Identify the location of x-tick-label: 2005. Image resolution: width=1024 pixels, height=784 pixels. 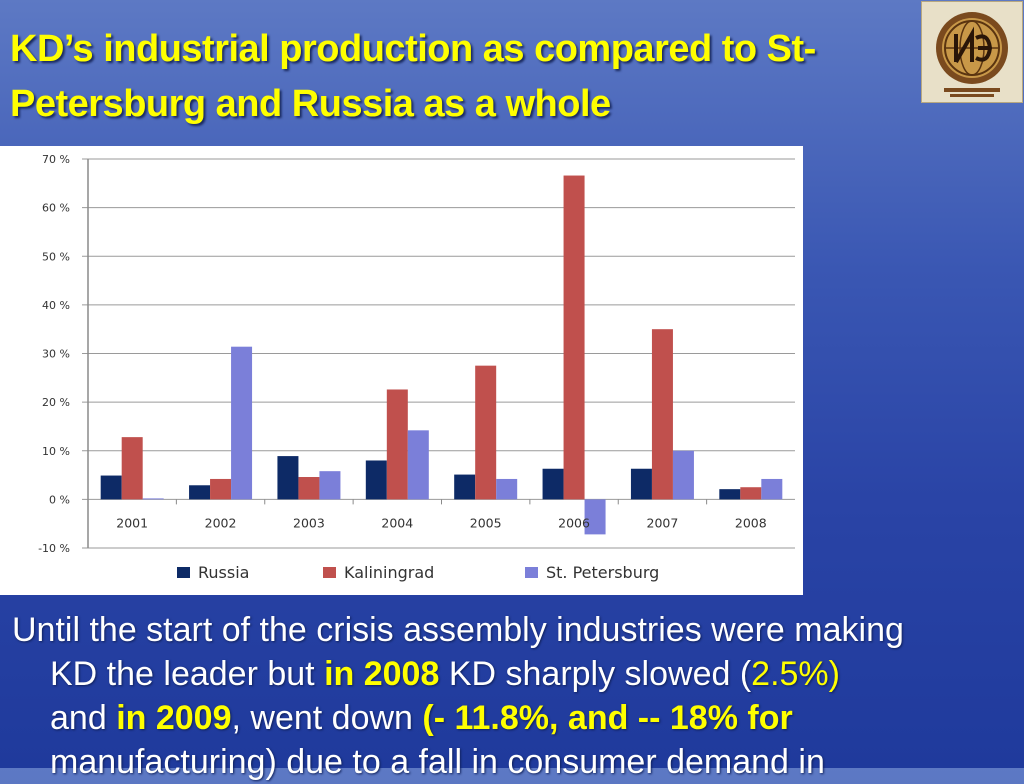
(486, 522).